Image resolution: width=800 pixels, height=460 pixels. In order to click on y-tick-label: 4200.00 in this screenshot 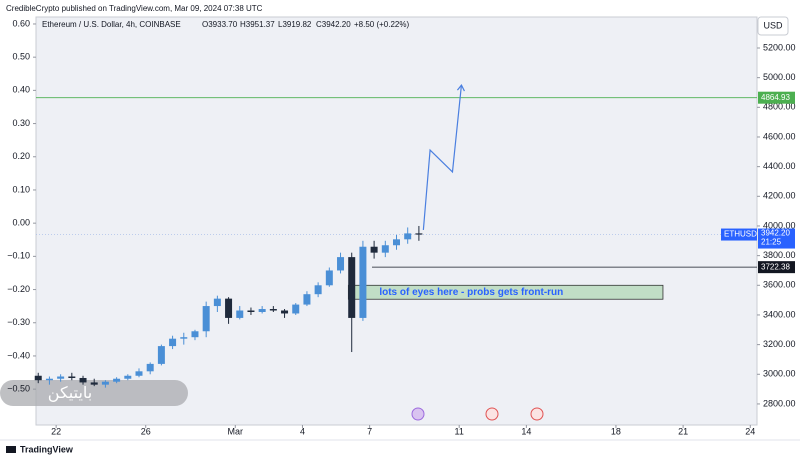, I will do `click(779, 196)`.